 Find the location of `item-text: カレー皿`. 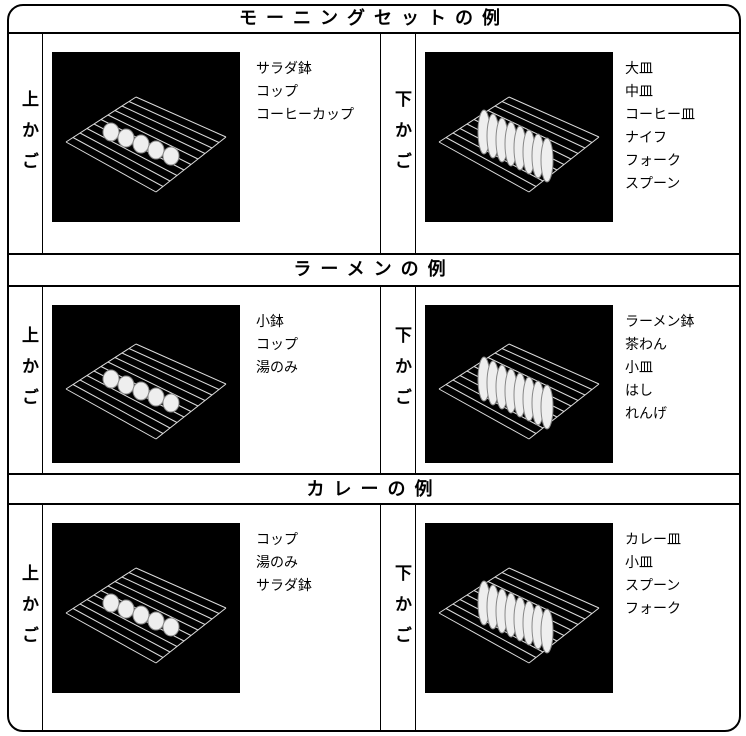

item-text: カレー皿 is located at coordinates (653, 540).